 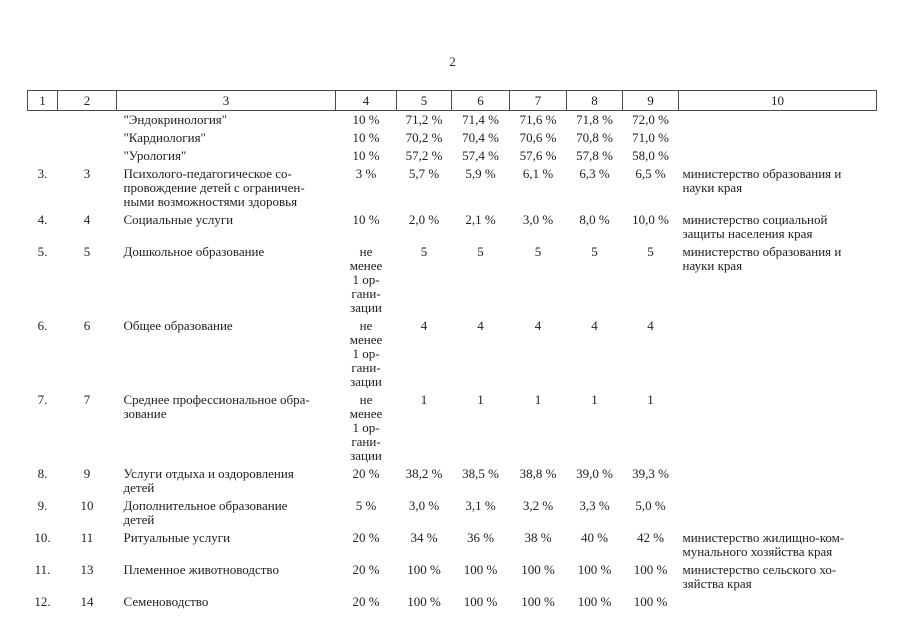 I want to click on cell-c5: 5,7 %, so click(x=424, y=173).